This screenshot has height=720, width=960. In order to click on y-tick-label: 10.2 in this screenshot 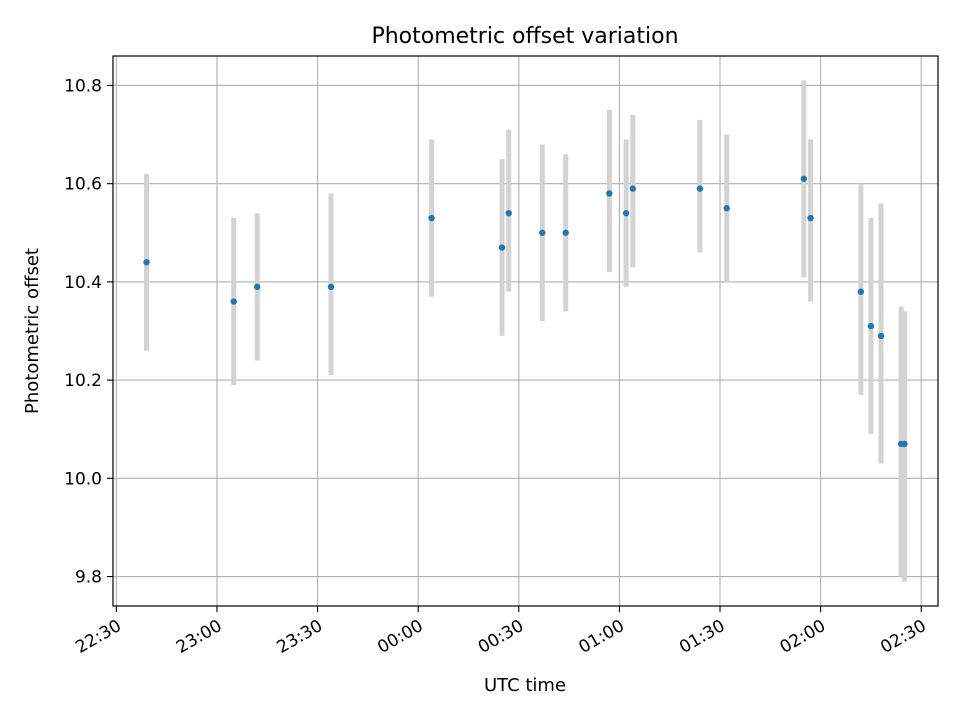, I will do `click(83, 381)`.